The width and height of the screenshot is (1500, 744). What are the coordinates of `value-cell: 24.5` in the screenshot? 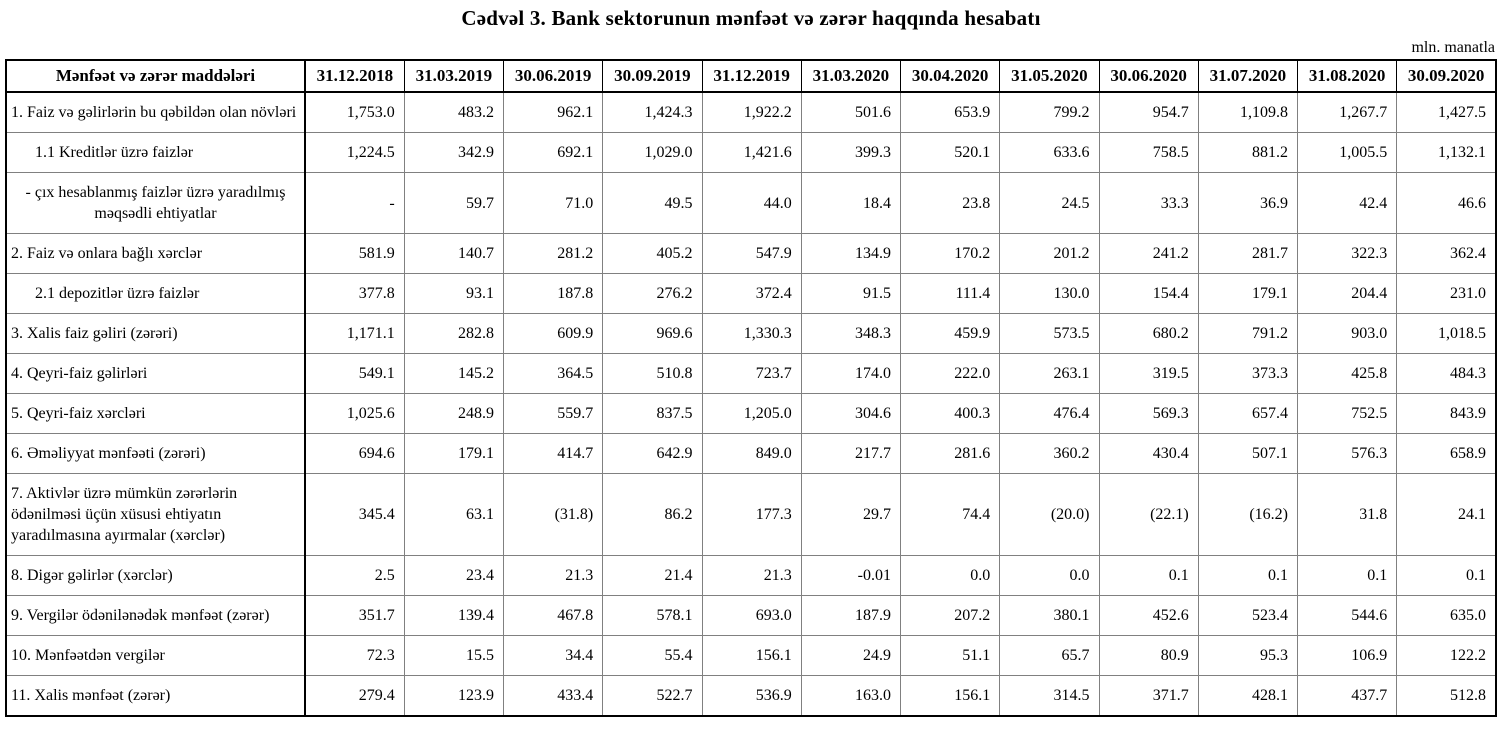 It's located at (1049, 203).